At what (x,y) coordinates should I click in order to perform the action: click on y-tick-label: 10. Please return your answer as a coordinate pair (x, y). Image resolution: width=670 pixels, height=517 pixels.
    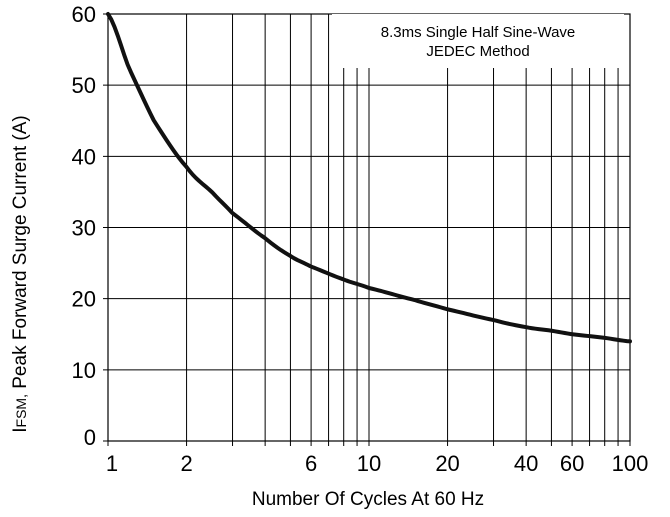
    Looking at the image, I should click on (84, 370).